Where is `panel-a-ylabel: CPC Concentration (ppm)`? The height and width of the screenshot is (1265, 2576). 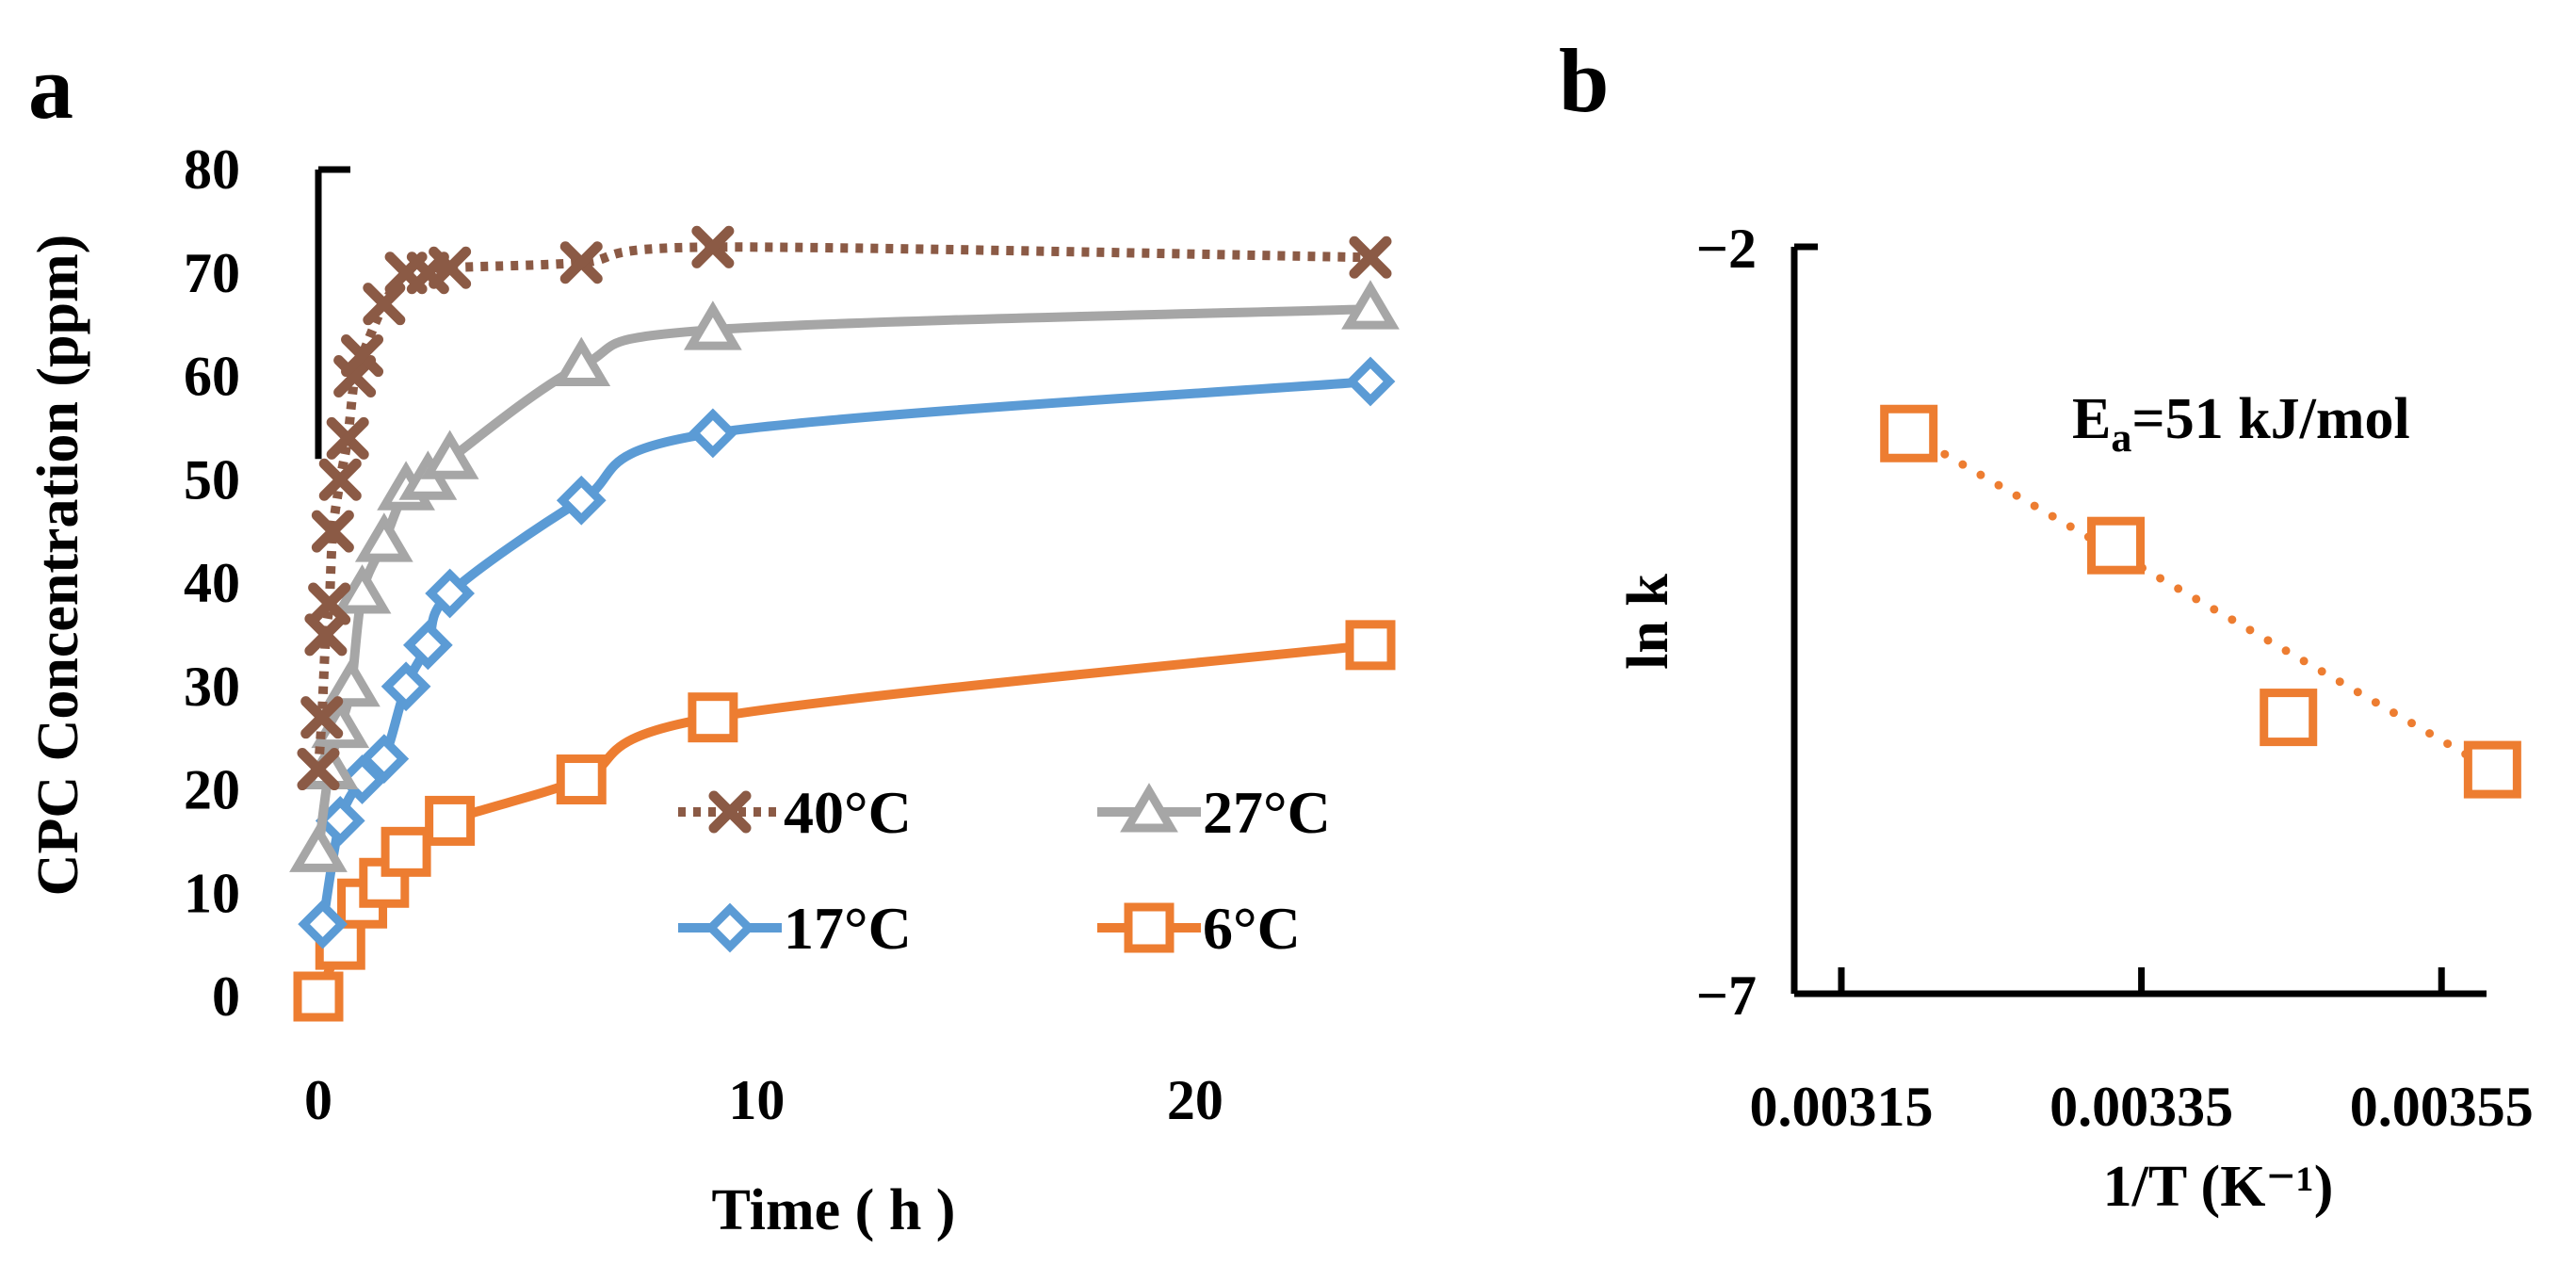
panel-a-ylabel: CPC Concentration (ppm) is located at coordinates (58, 566).